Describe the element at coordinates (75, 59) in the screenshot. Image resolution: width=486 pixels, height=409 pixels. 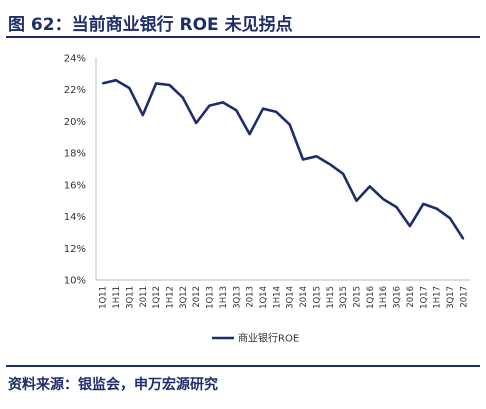
I see `y-tick-label: 24%` at that location.